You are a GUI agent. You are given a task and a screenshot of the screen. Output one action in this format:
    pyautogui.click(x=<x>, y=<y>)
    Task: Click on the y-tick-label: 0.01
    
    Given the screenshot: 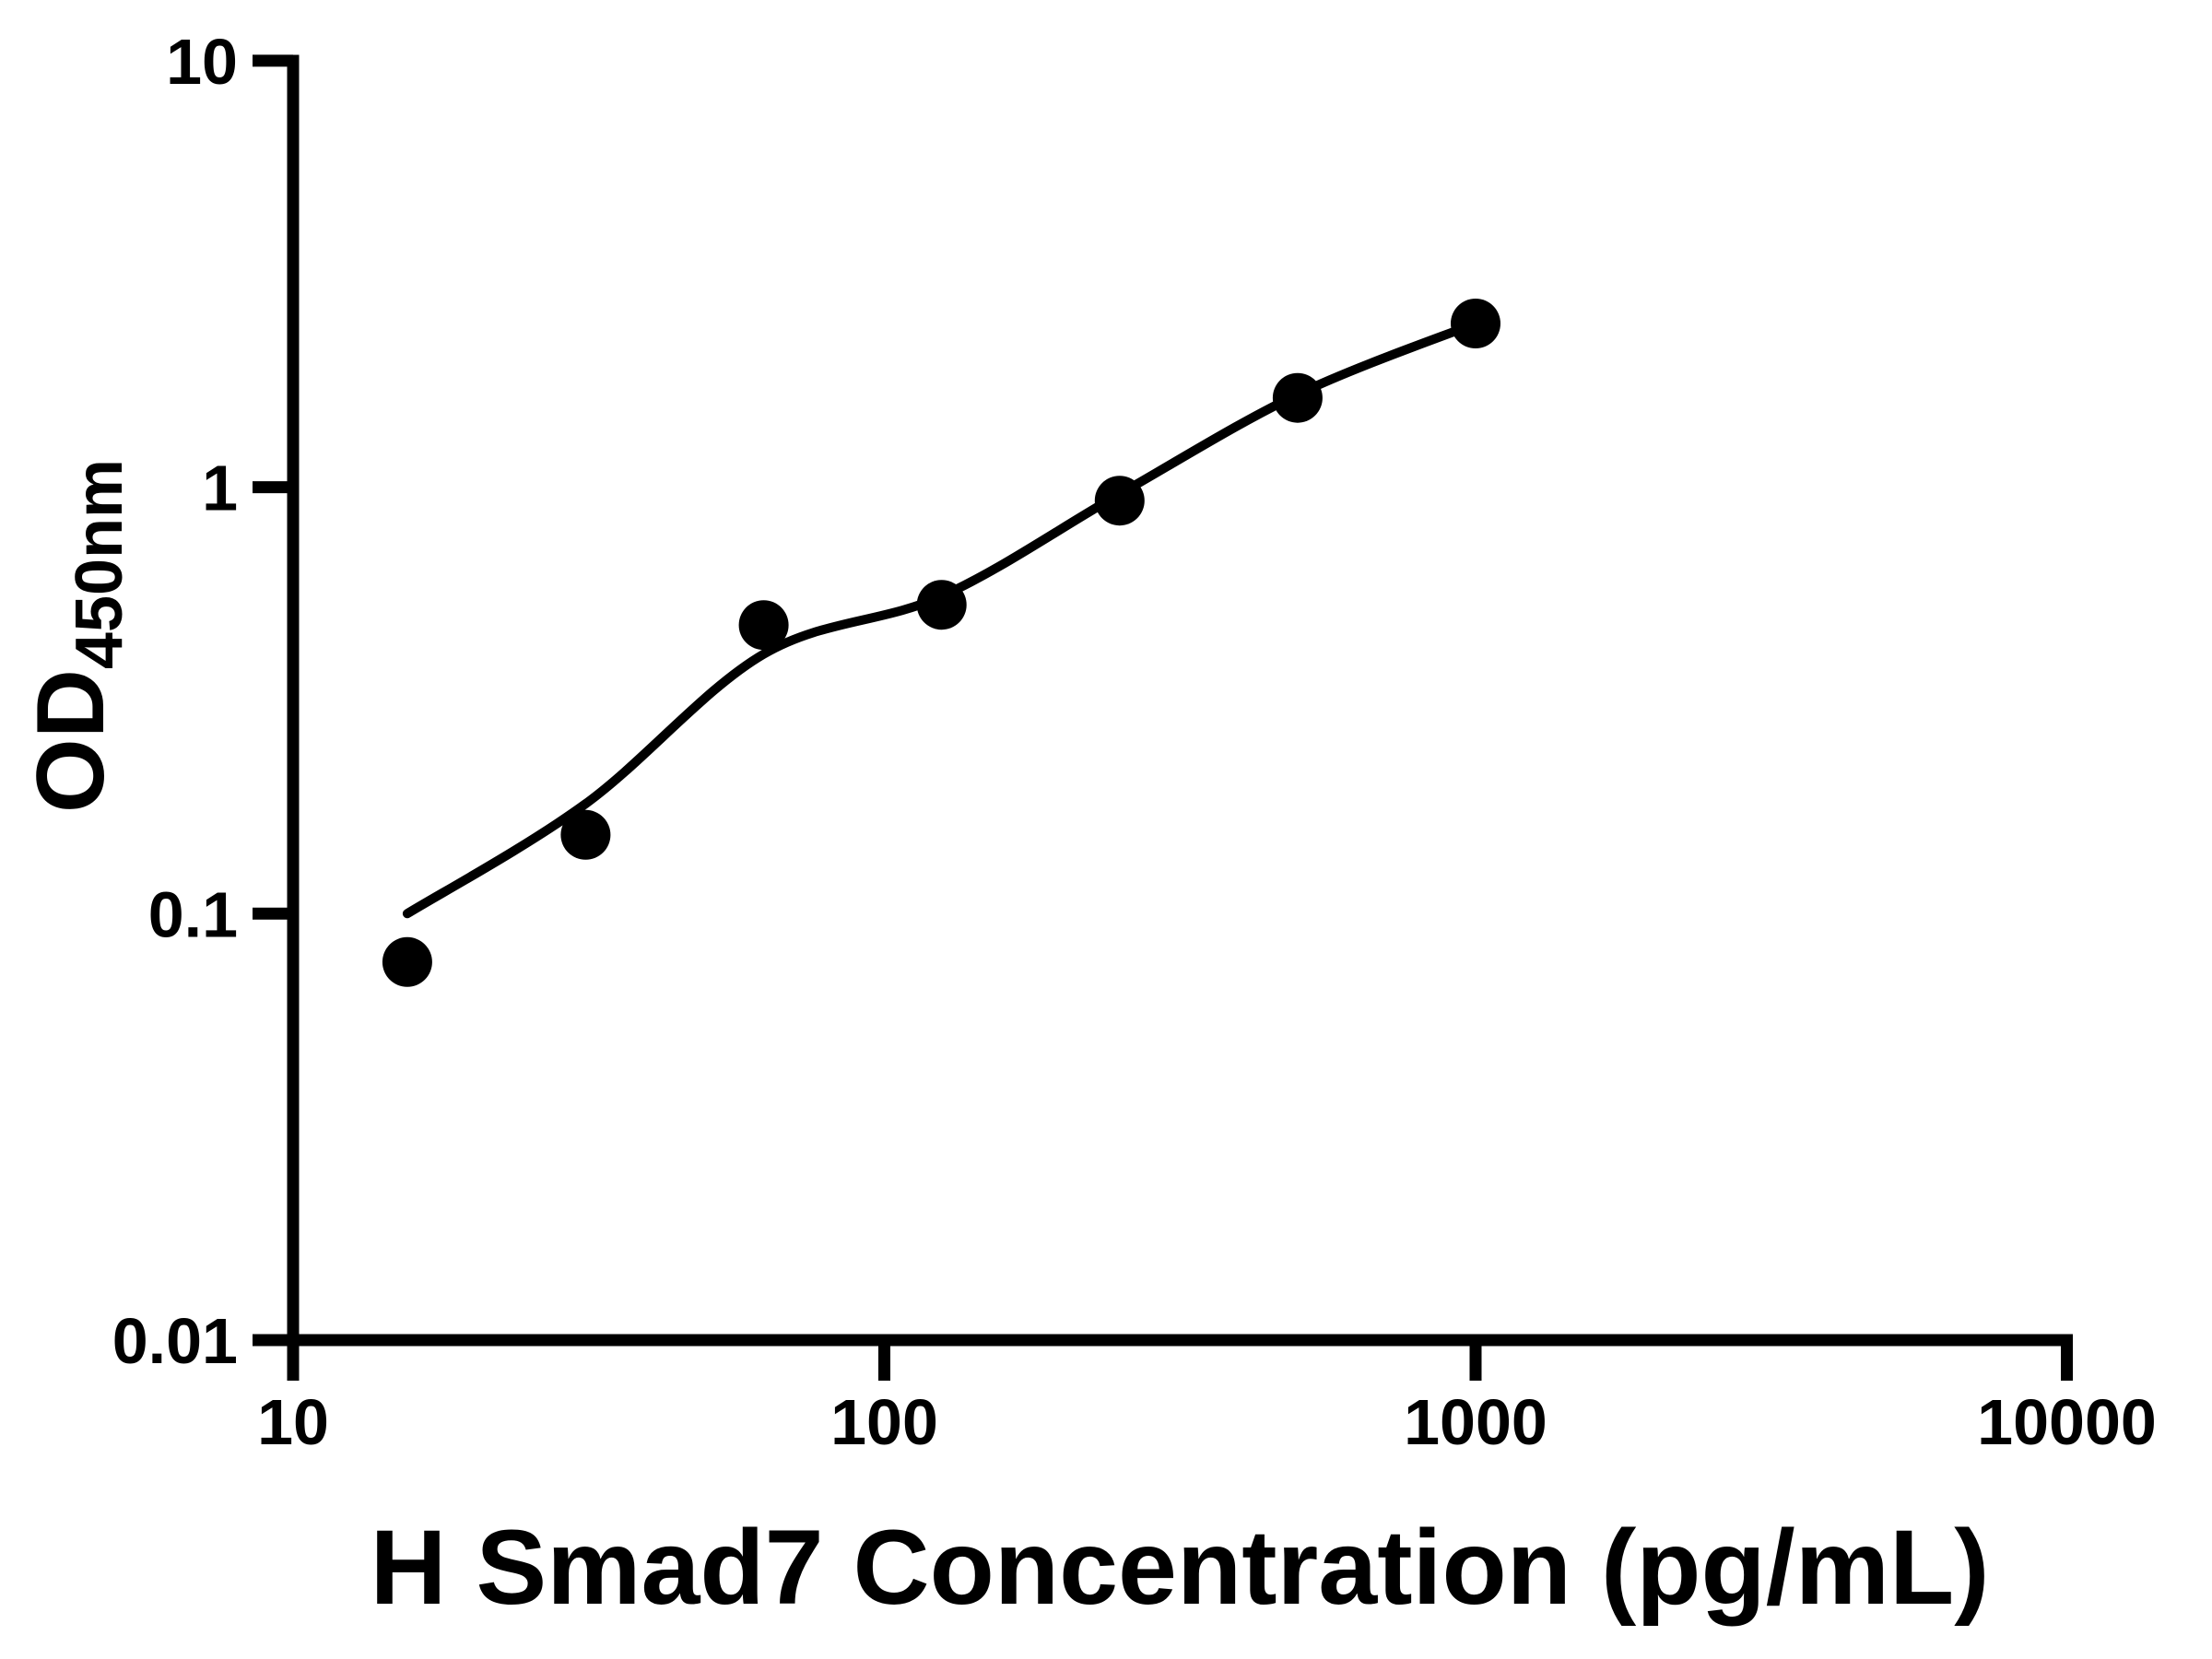 What is the action you would take?
    pyautogui.click(x=175, y=1341)
    